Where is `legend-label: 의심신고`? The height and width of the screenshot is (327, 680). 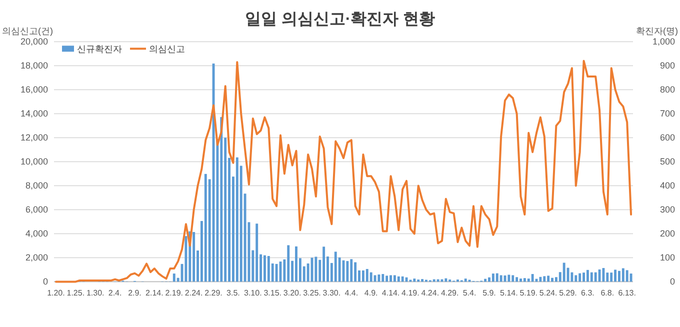 legend-label: 의심신고 is located at coordinates (167, 49).